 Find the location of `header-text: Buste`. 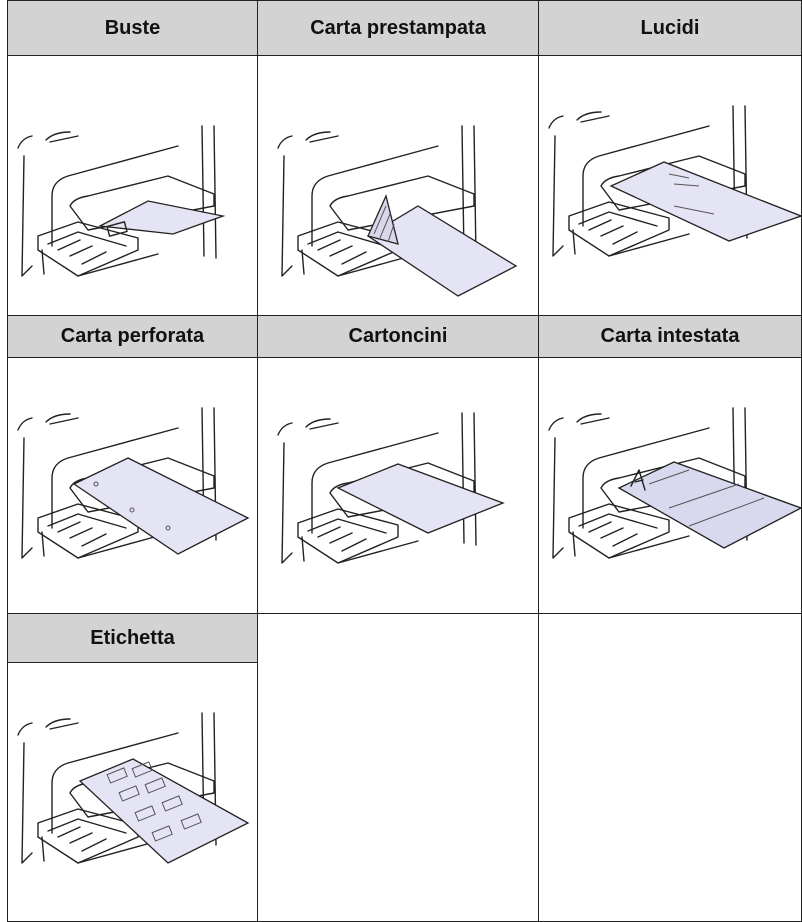

header-text: Buste is located at coordinates (132, 27).